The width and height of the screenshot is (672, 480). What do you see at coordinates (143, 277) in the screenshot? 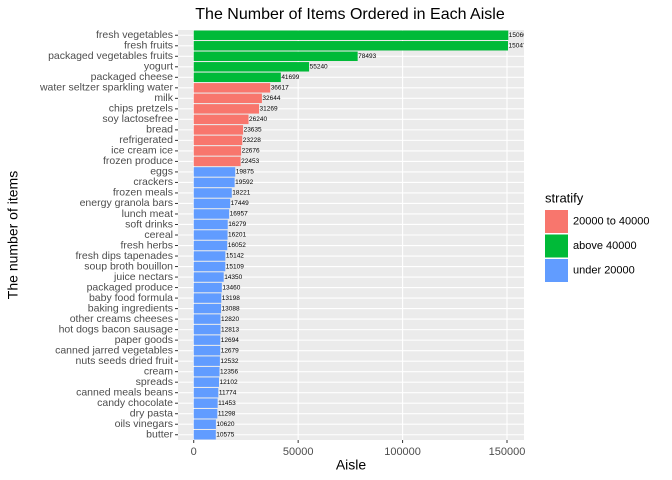
I see `y-tick-label: juice nectars` at bounding box center [143, 277].